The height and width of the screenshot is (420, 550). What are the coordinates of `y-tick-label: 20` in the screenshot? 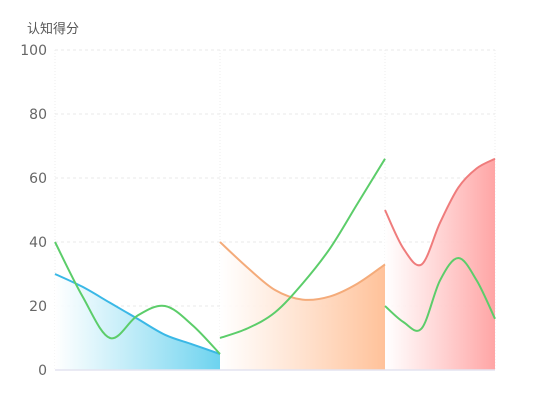 It's located at (38, 307).